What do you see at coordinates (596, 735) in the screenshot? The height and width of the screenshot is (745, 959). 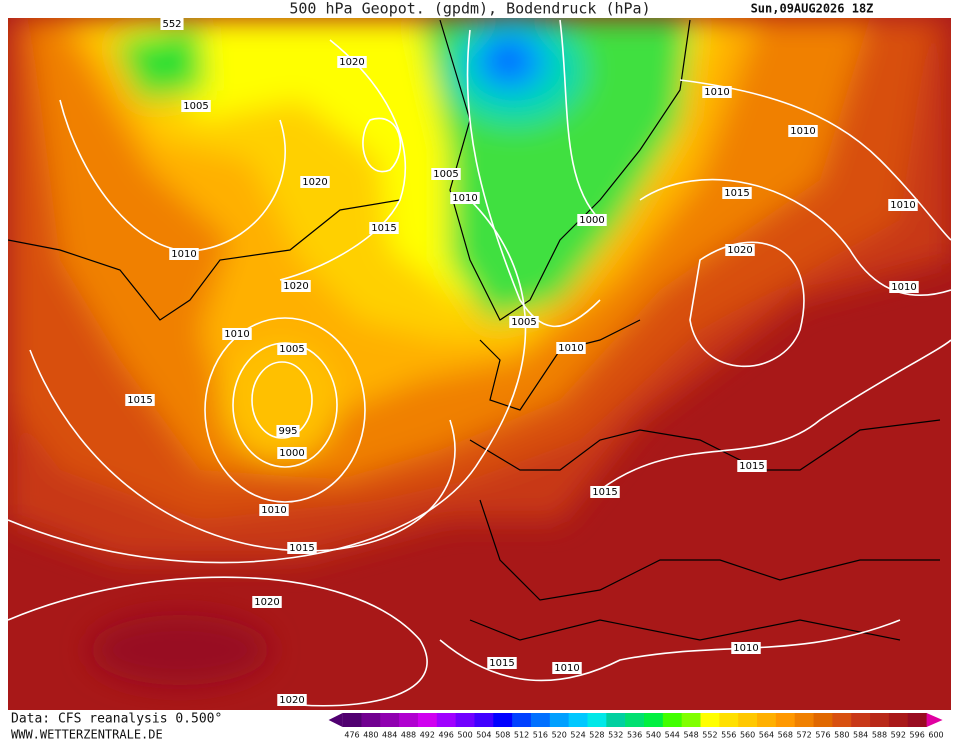 I see `colorbar-tick-label: 528` at bounding box center [596, 735].